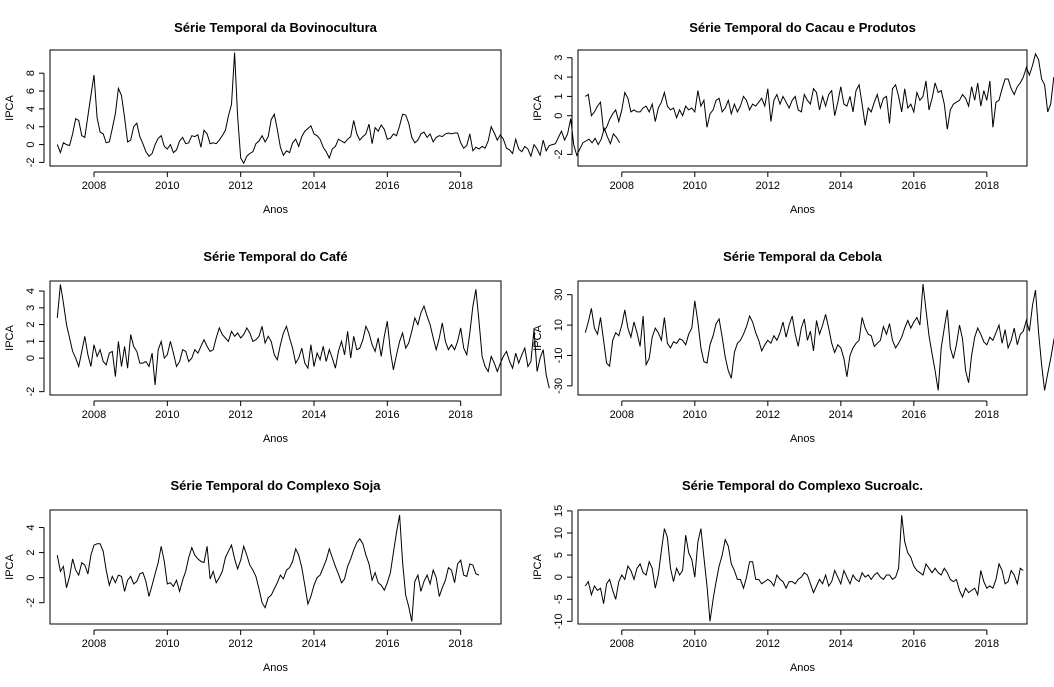 This screenshot has width=1054, height=687. I want to click on chart-title: Série Temporal do Cacau e Produtos, so click(802, 27).